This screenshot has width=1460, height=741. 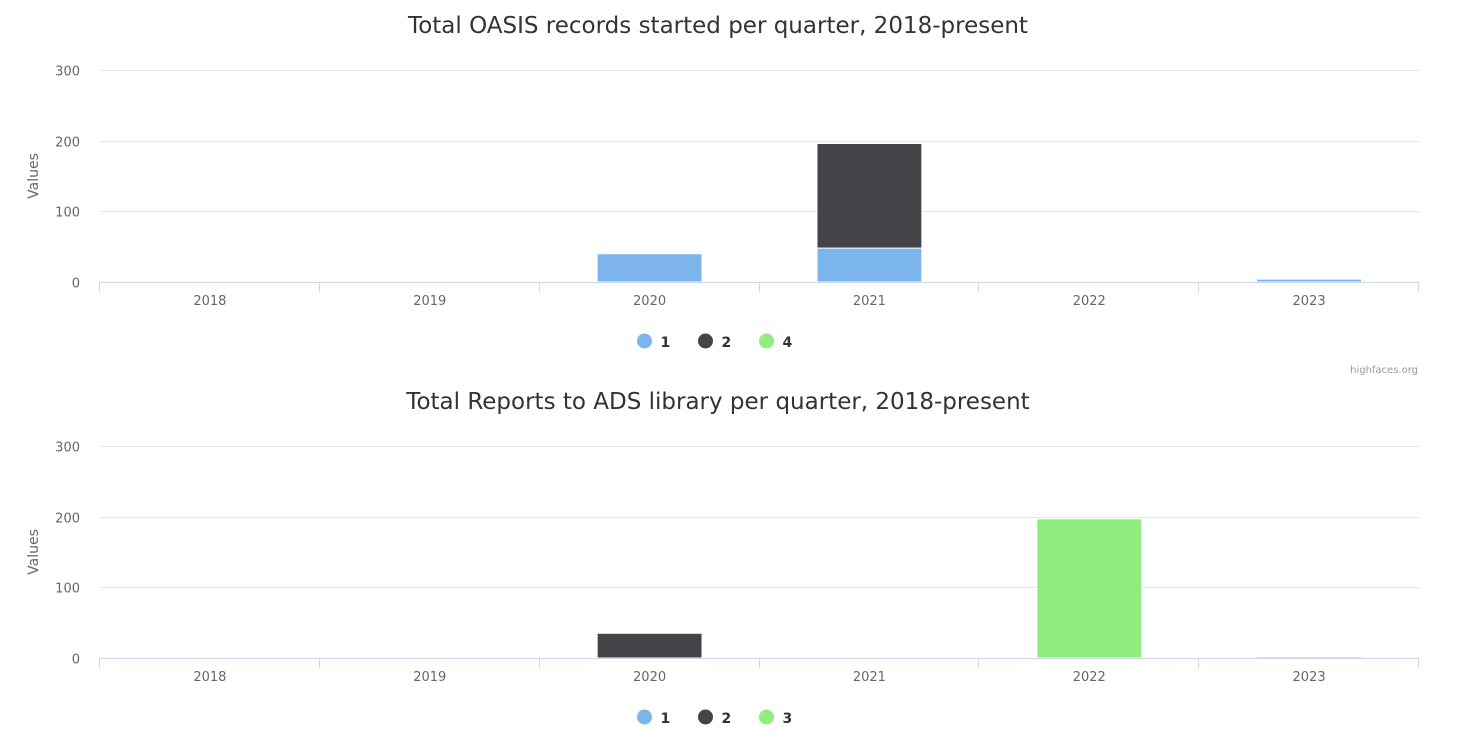 What do you see at coordinates (1384, 370) in the screenshot?
I see `credits-link: highfaces.org` at bounding box center [1384, 370].